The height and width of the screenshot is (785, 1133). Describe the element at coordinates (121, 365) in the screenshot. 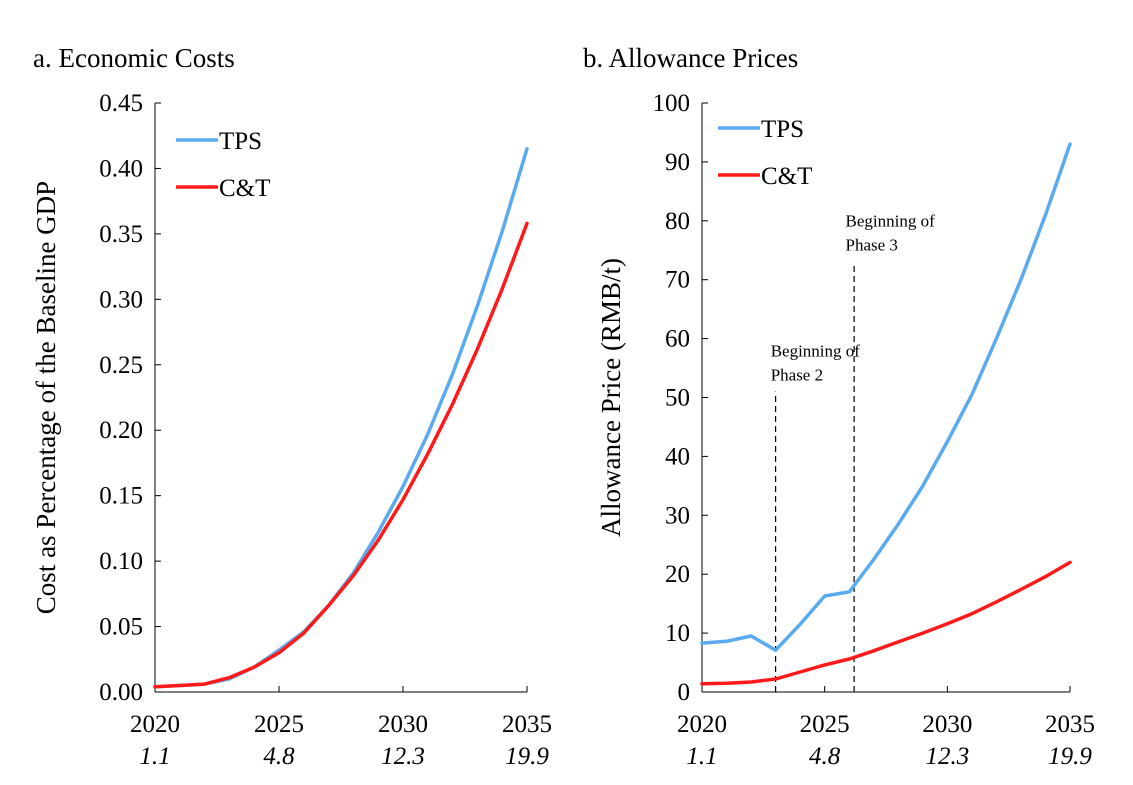

I see `y-tick-label: 0.25` at that location.